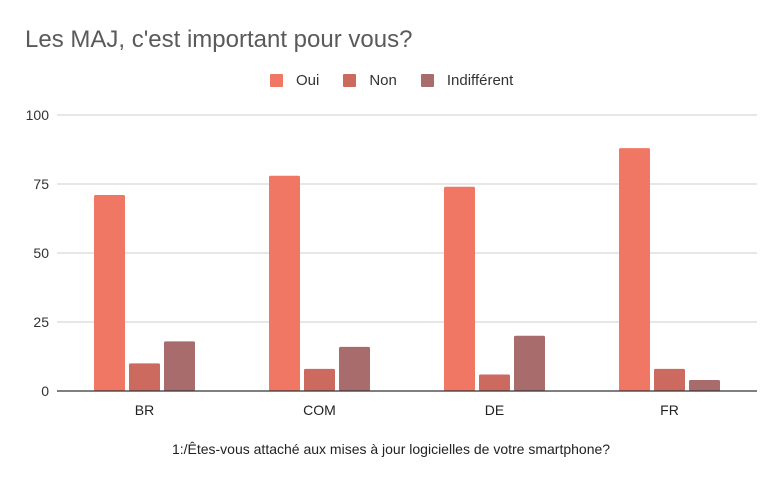 The image size is (782, 483). I want to click on legend-item-non: Non, so click(370, 80).